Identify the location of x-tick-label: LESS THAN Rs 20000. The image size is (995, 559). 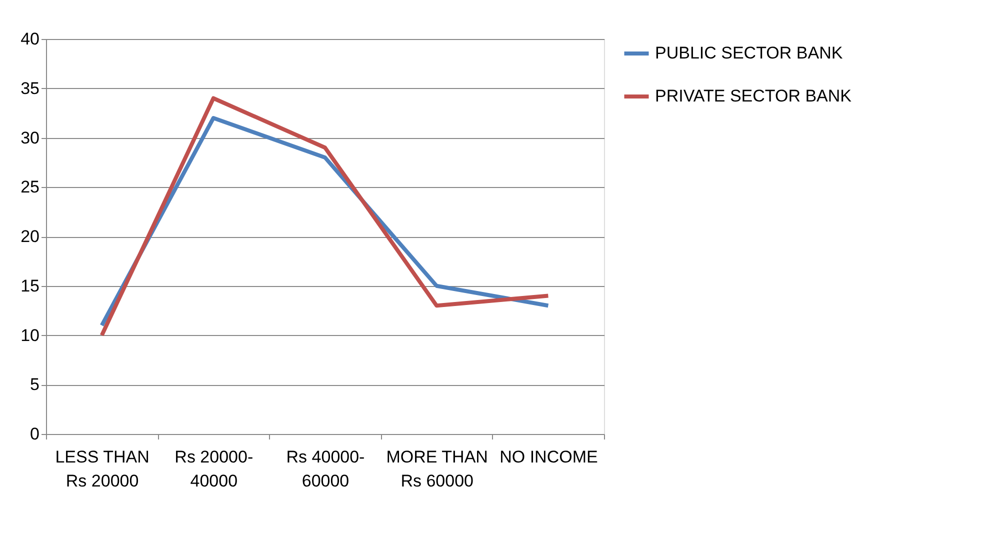
(102, 469).